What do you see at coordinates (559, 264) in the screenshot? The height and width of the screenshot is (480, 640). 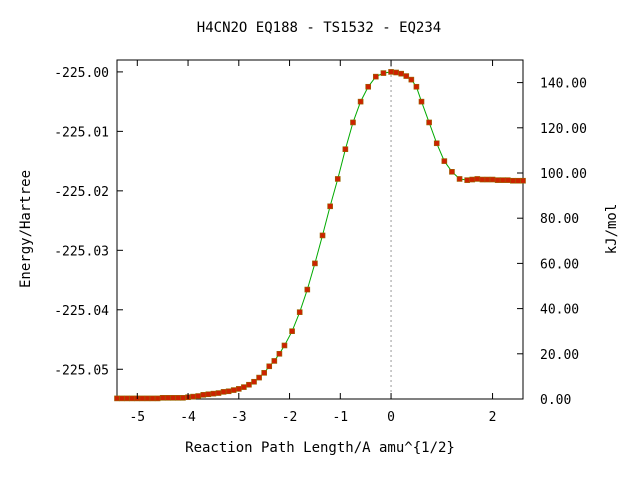 I see `y-right-tick-label: 60.00` at bounding box center [559, 264].